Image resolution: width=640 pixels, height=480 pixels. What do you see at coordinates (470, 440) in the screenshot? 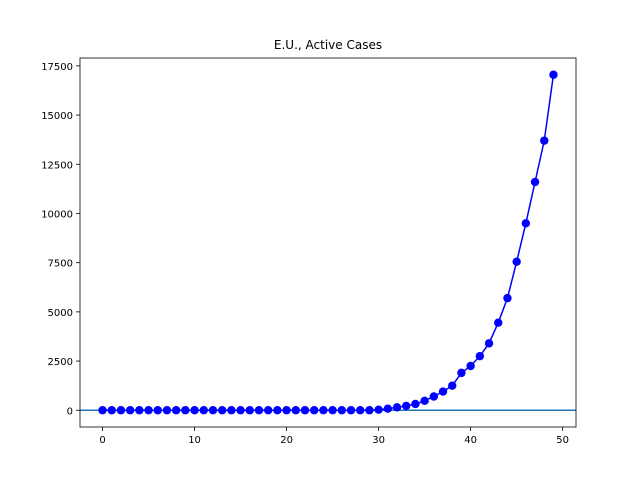
I see `x-tick-label: 40` at bounding box center [470, 440].